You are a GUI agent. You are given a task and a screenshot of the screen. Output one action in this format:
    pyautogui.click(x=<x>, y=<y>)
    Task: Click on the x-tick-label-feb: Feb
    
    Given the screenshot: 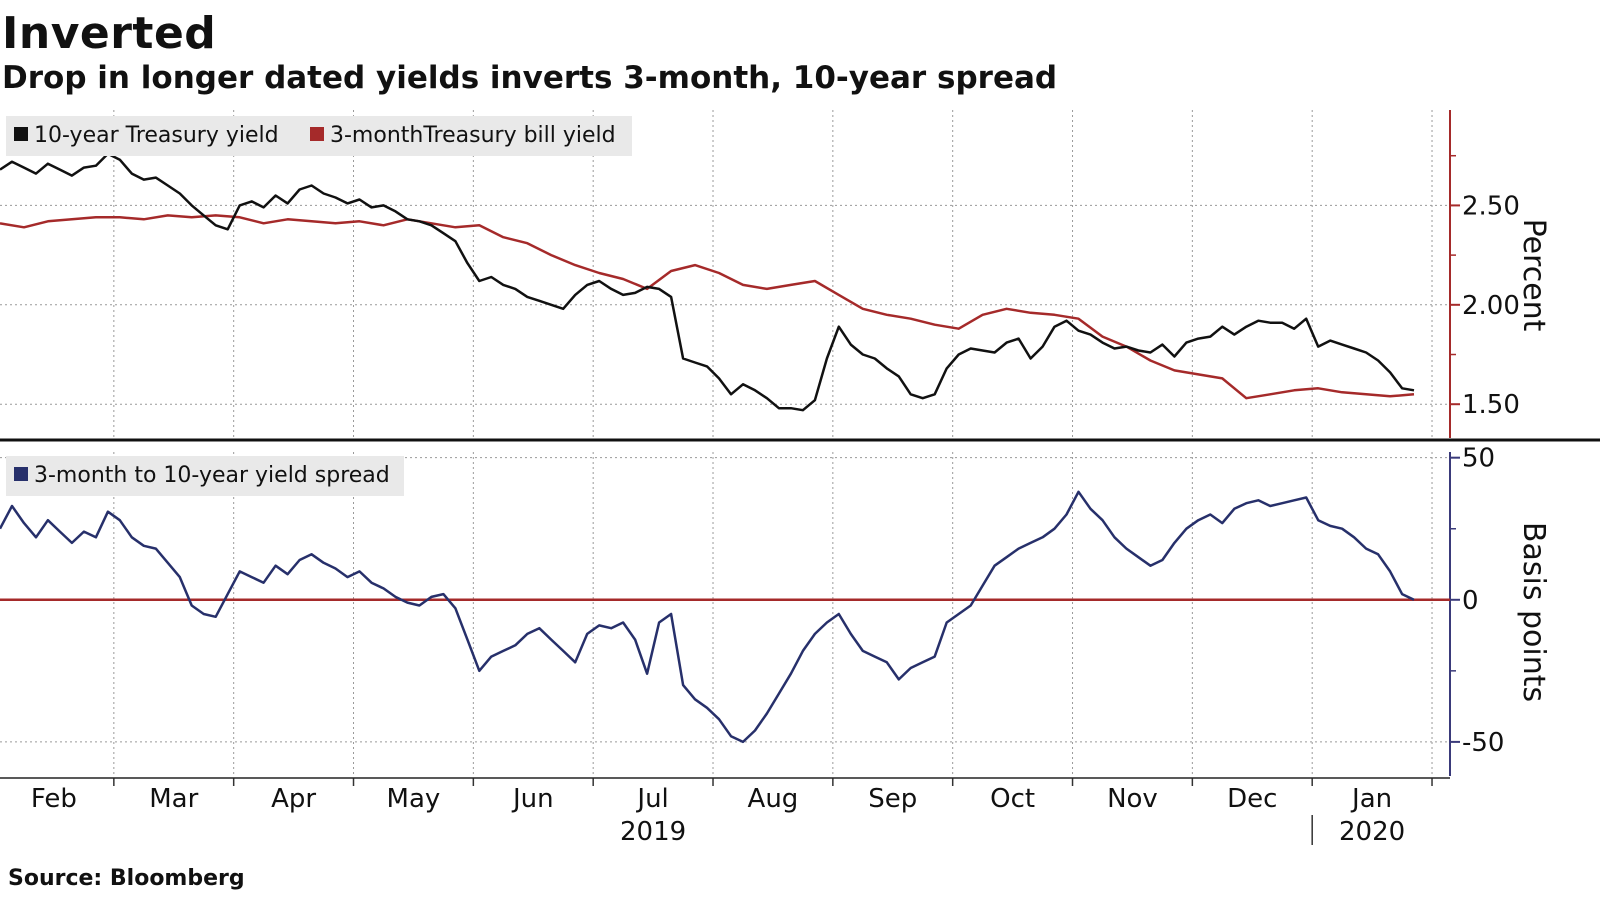 What is the action you would take?
    pyautogui.click(x=54, y=799)
    